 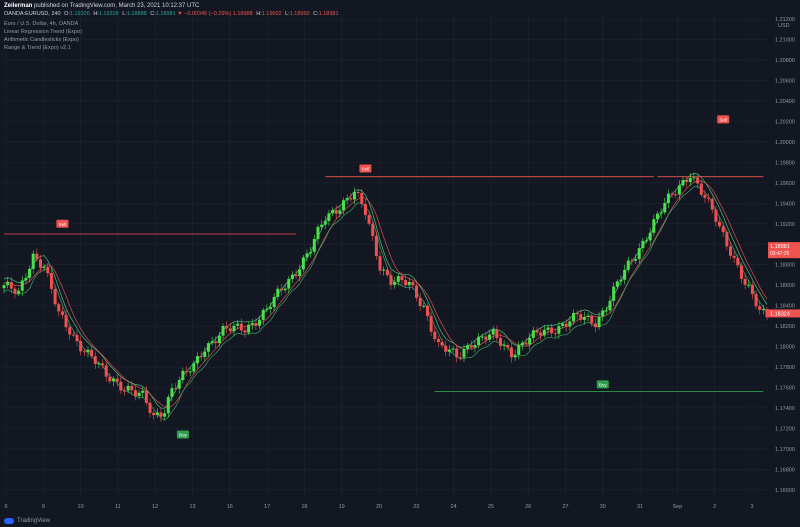 I want to click on time-tick-label: 11, so click(x=118, y=507).